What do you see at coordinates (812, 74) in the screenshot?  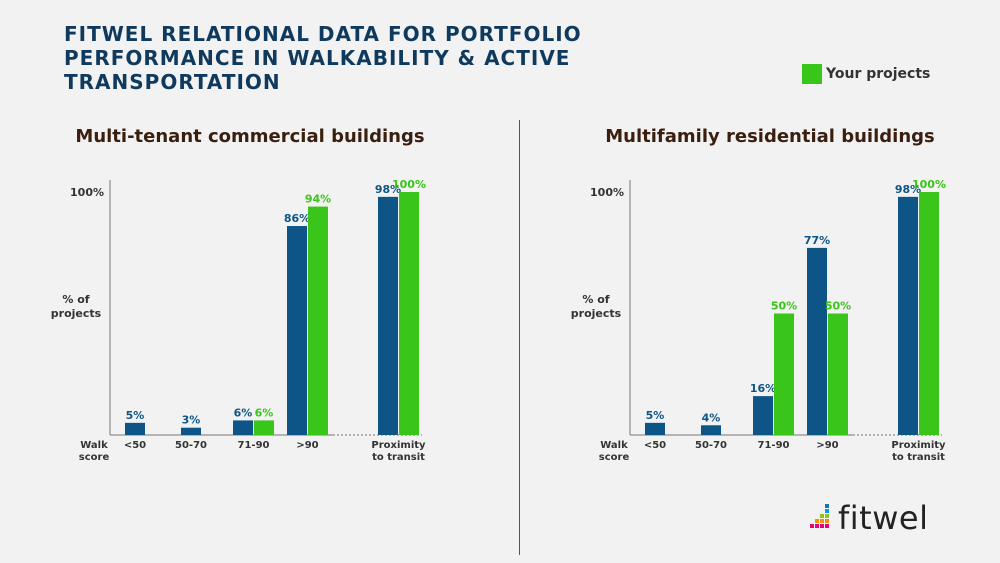 I see `legend-swatch-your-projects` at bounding box center [812, 74].